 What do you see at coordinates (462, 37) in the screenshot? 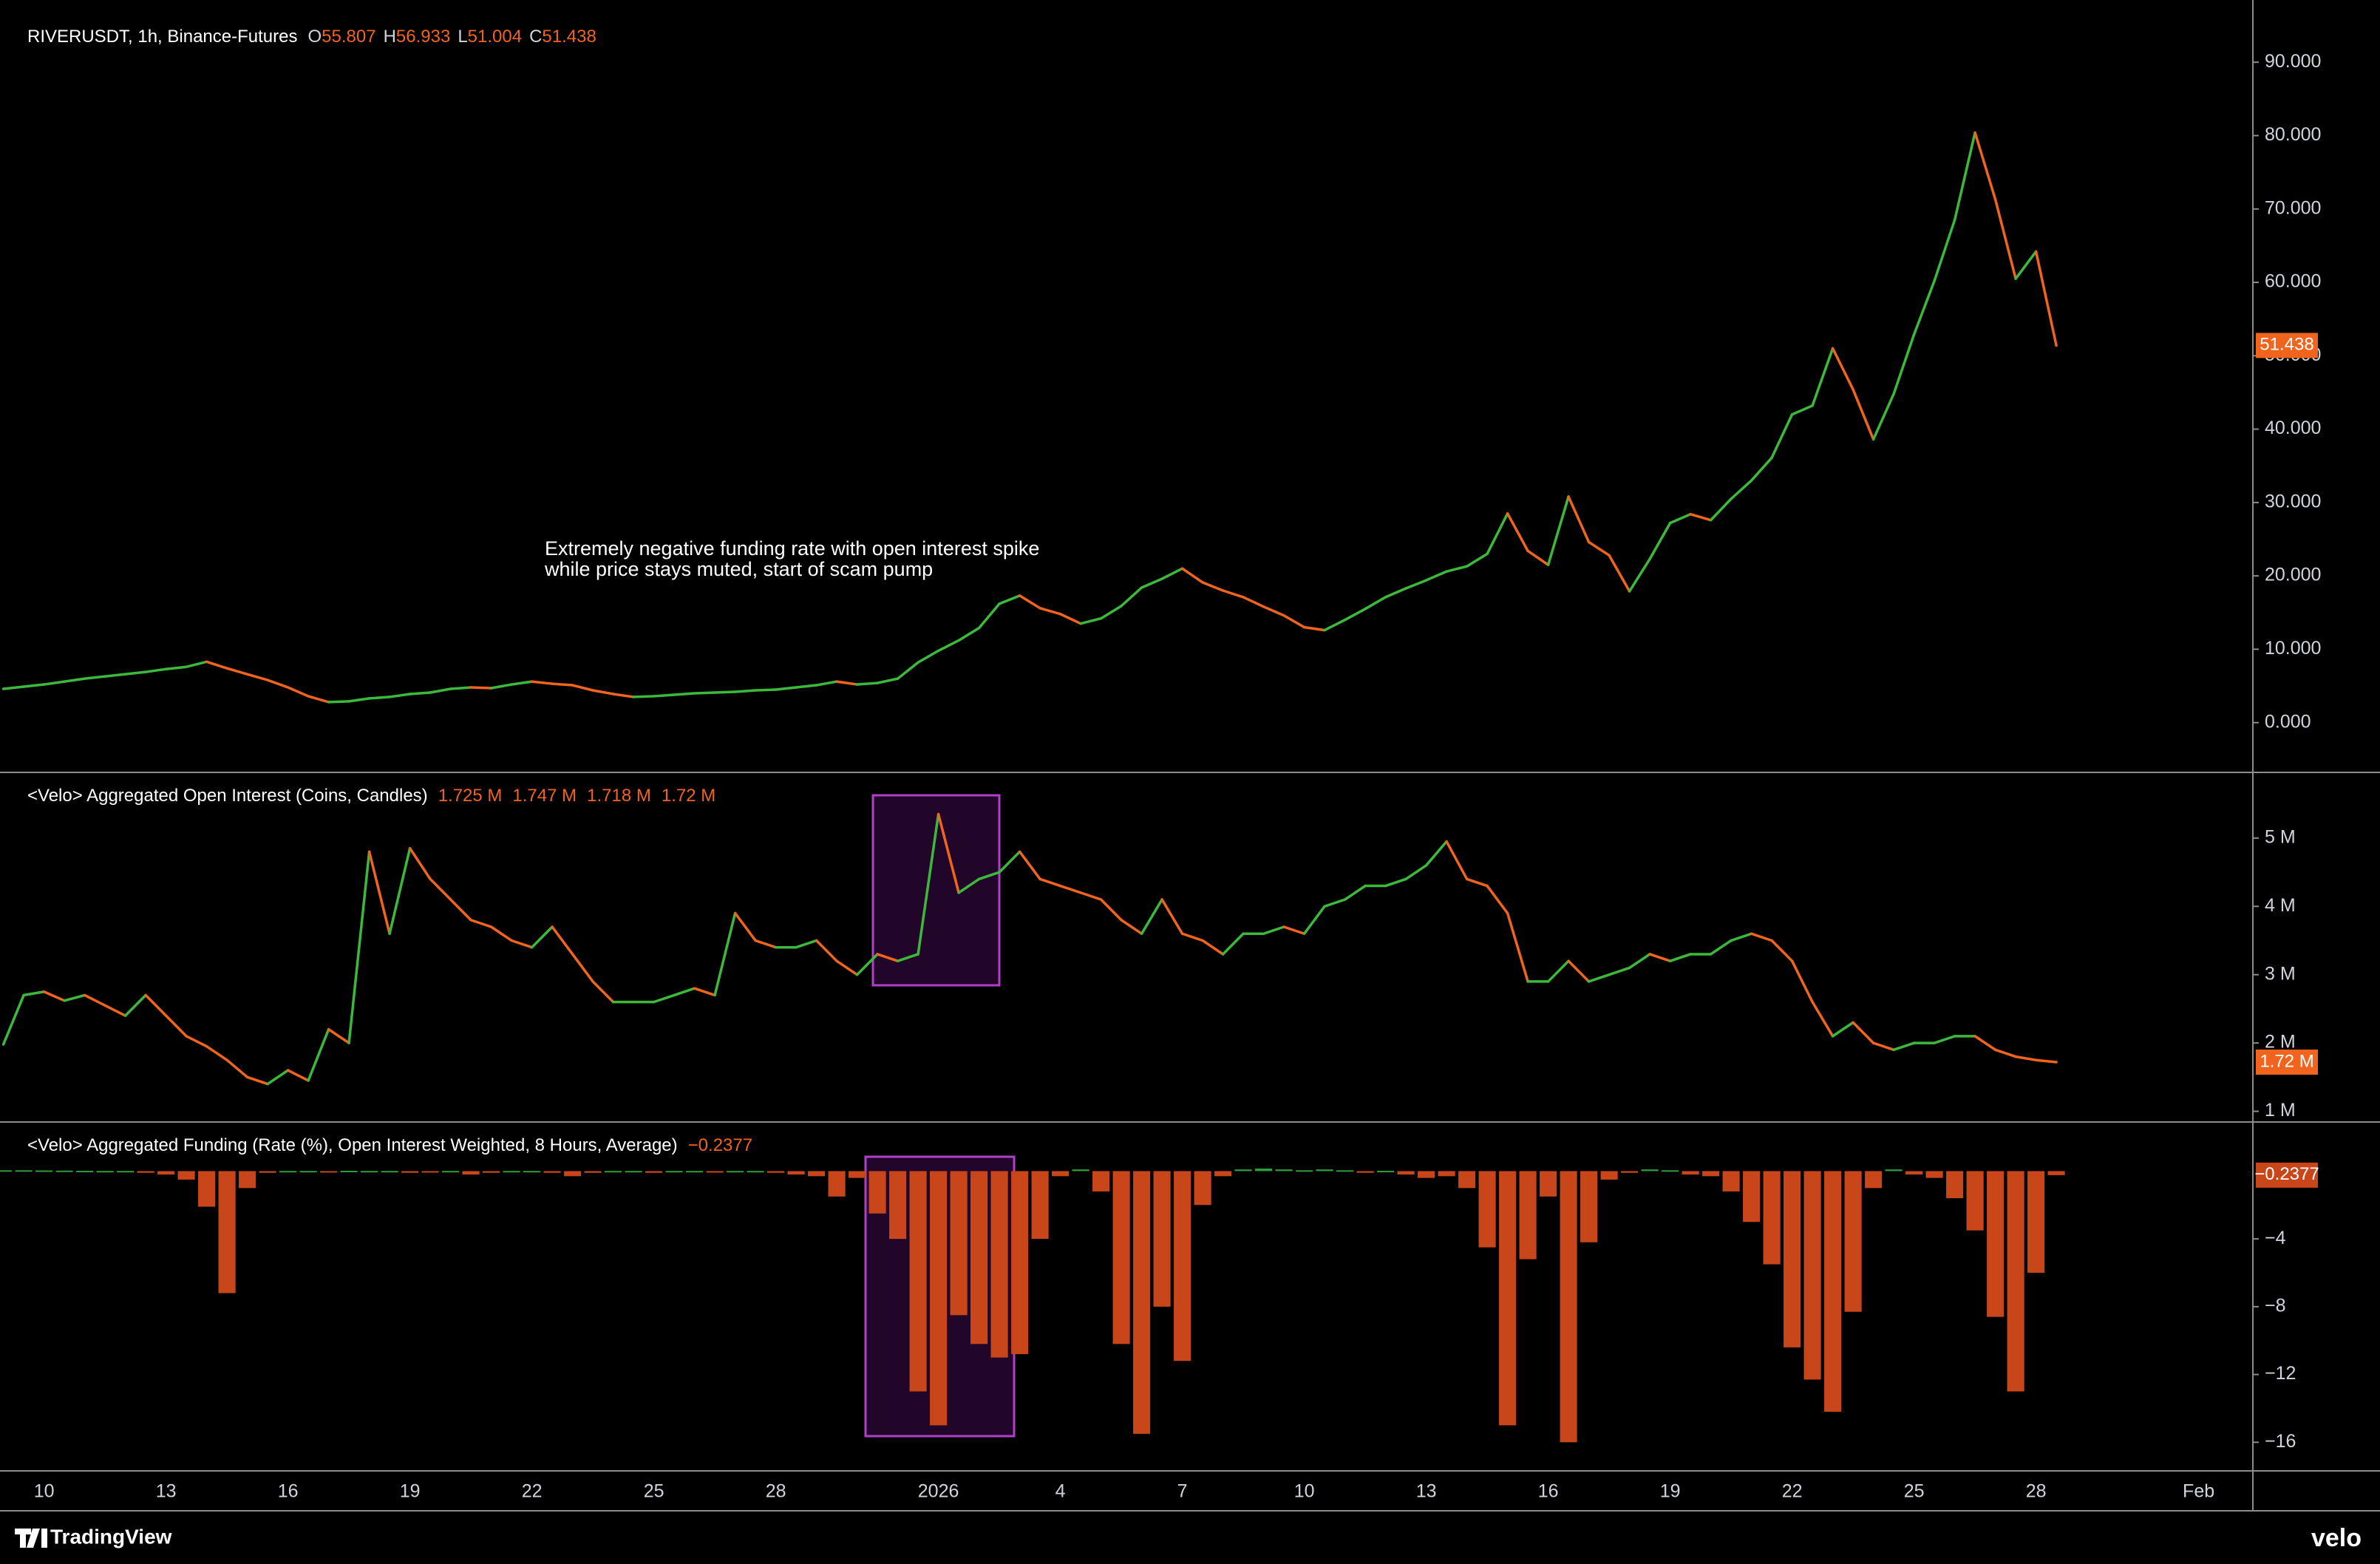
I see `header-key: L` at bounding box center [462, 37].